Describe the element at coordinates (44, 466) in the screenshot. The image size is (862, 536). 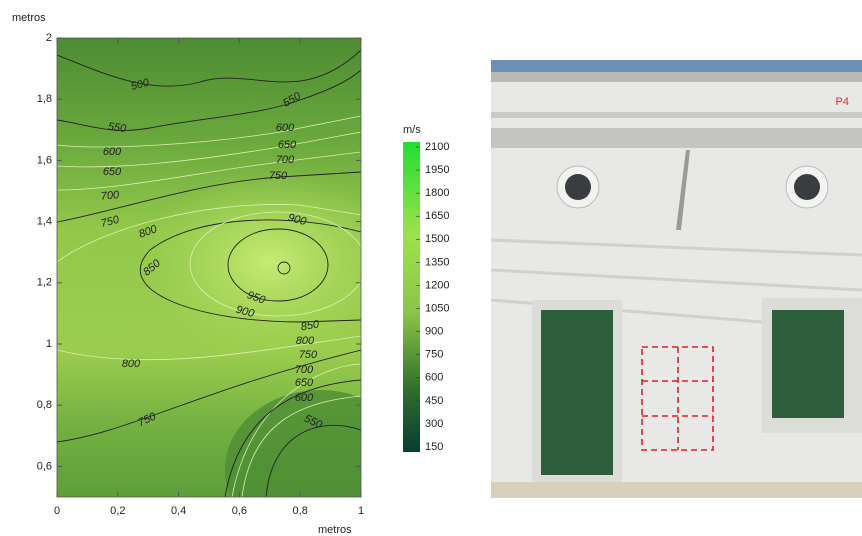
I see `y-tick-label: 0,6` at that location.